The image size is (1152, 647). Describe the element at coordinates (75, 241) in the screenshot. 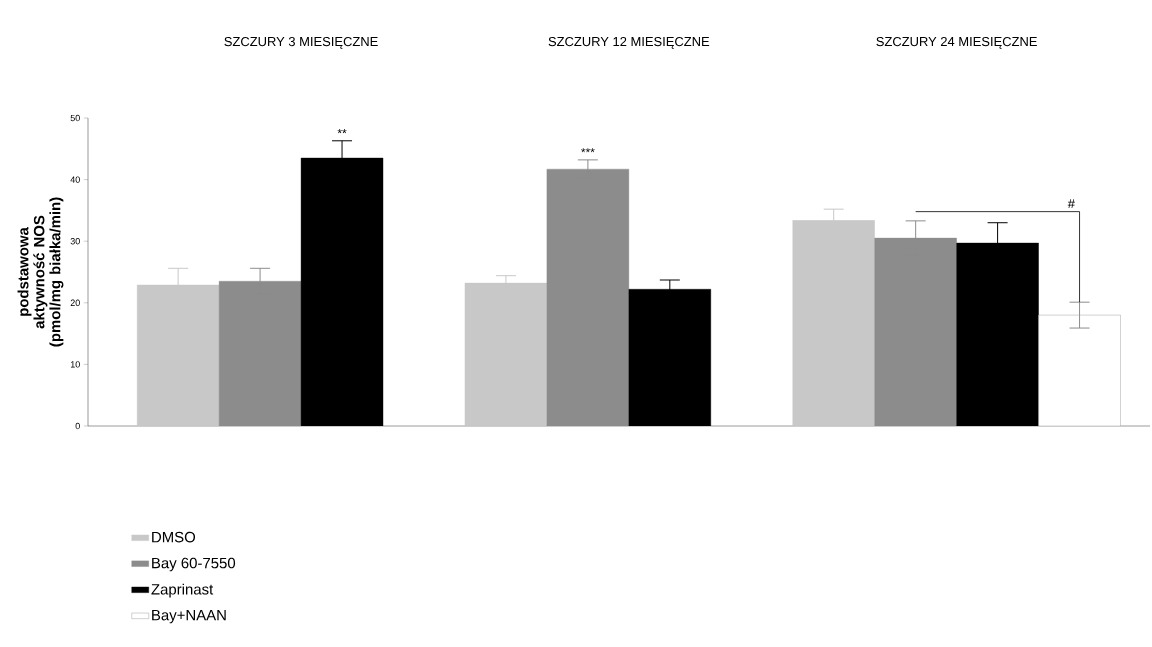

I see `y-tick-label: 30` at that location.